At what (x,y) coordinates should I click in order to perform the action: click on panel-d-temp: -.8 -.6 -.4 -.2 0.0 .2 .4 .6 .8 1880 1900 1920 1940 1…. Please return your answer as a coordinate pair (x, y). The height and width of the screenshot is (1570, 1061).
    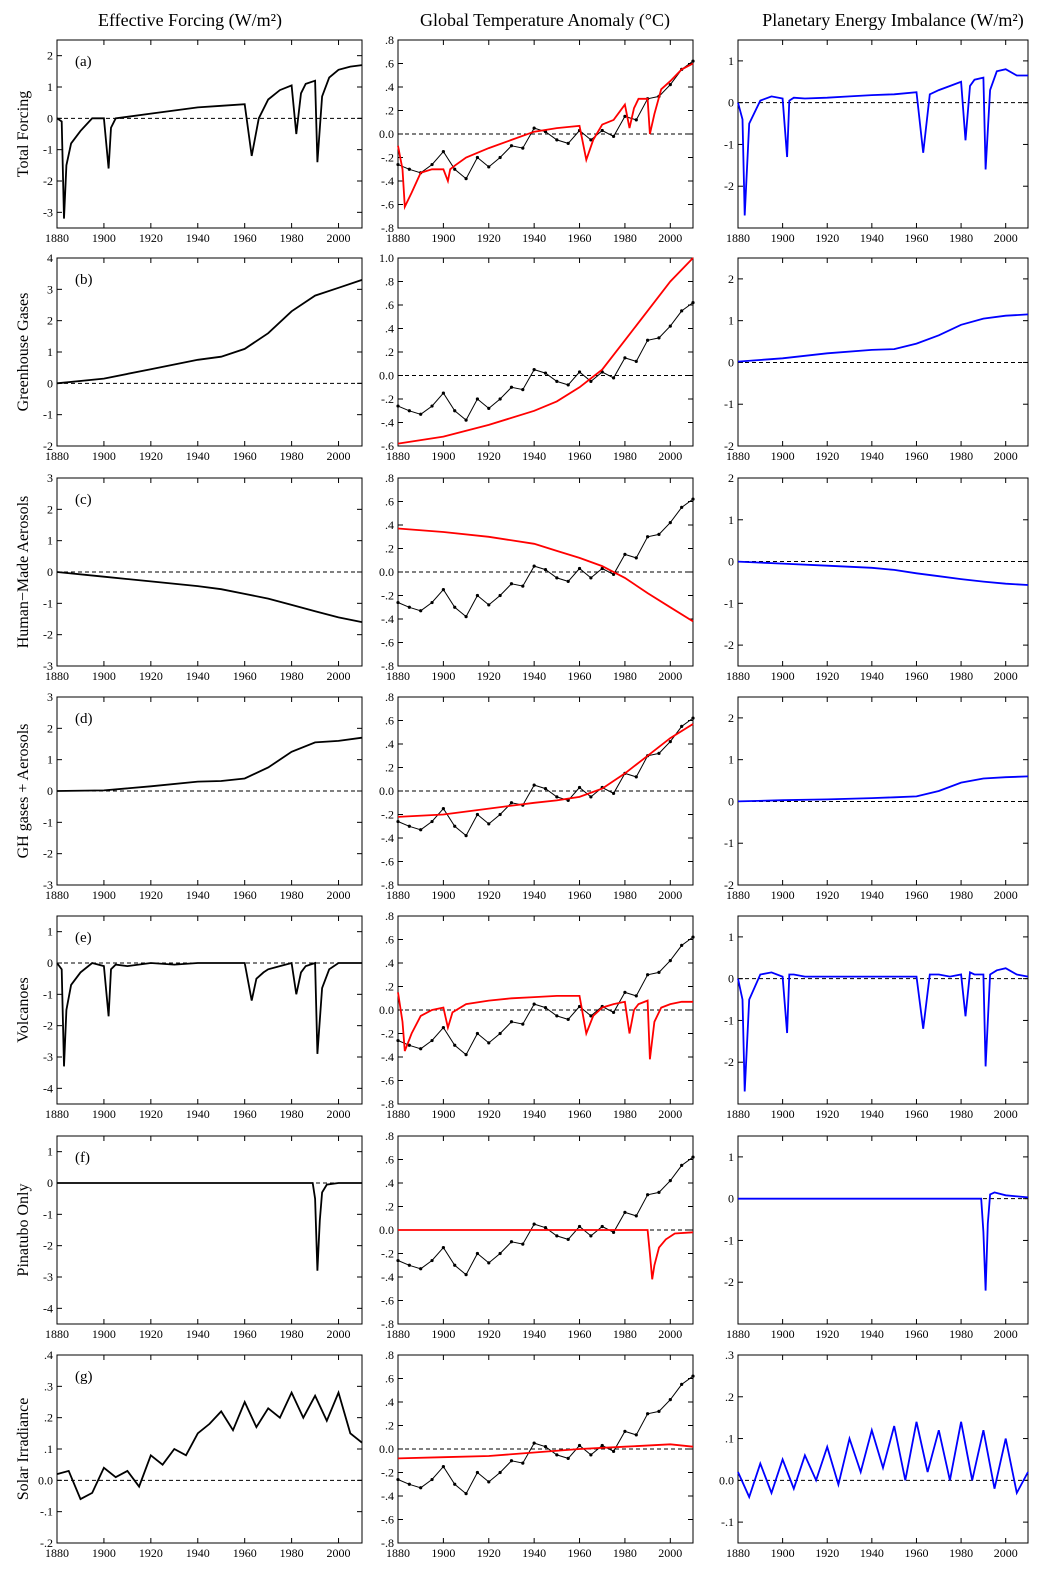
    Looking at the image, I should click on (537, 796).